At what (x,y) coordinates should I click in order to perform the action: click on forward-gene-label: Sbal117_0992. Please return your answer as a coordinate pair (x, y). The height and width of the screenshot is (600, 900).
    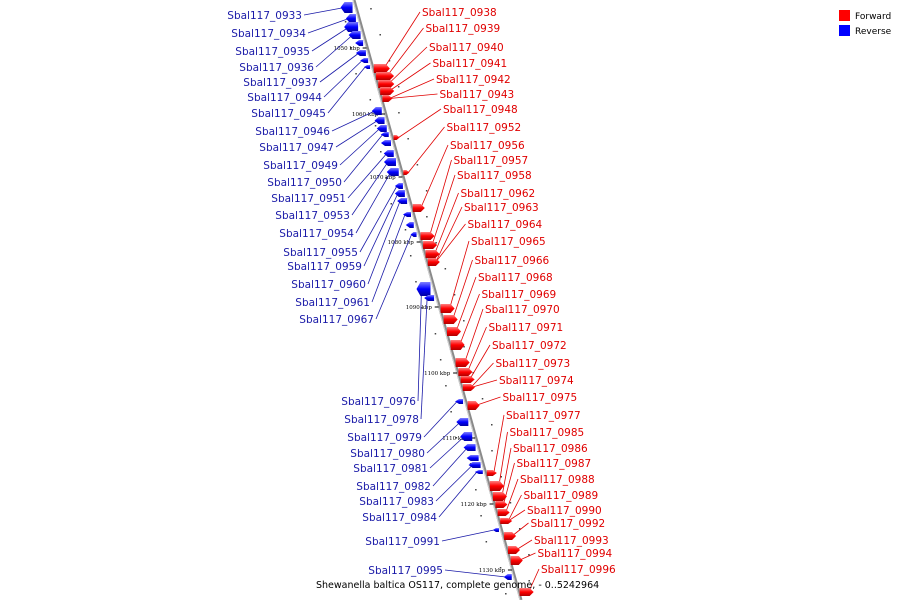
    Looking at the image, I should click on (568, 524).